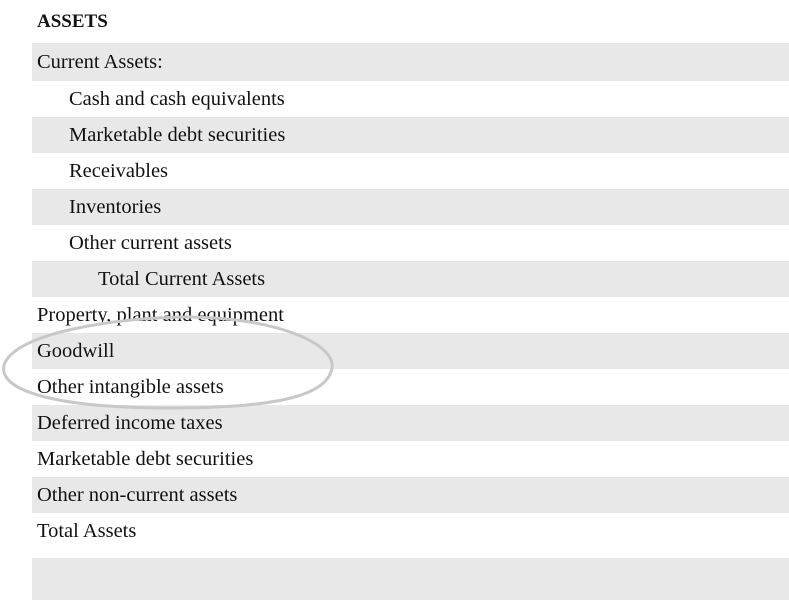 The image size is (789, 600). What do you see at coordinates (410, 207) in the screenshot?
I see `row-inventories: Inventories` at bounding box center [410, 207].